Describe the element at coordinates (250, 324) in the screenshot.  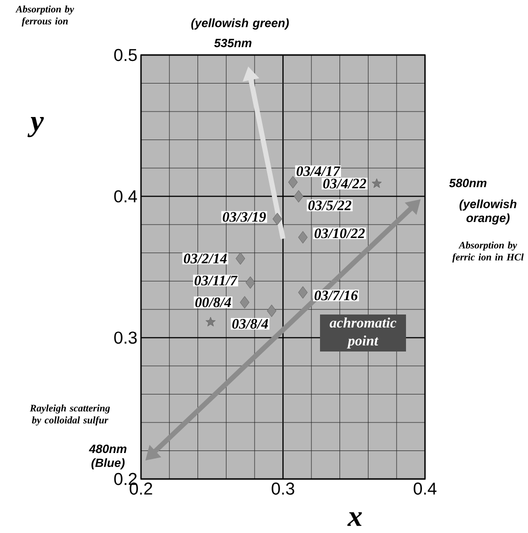
I see `annotation: 03/8/4` at that location.